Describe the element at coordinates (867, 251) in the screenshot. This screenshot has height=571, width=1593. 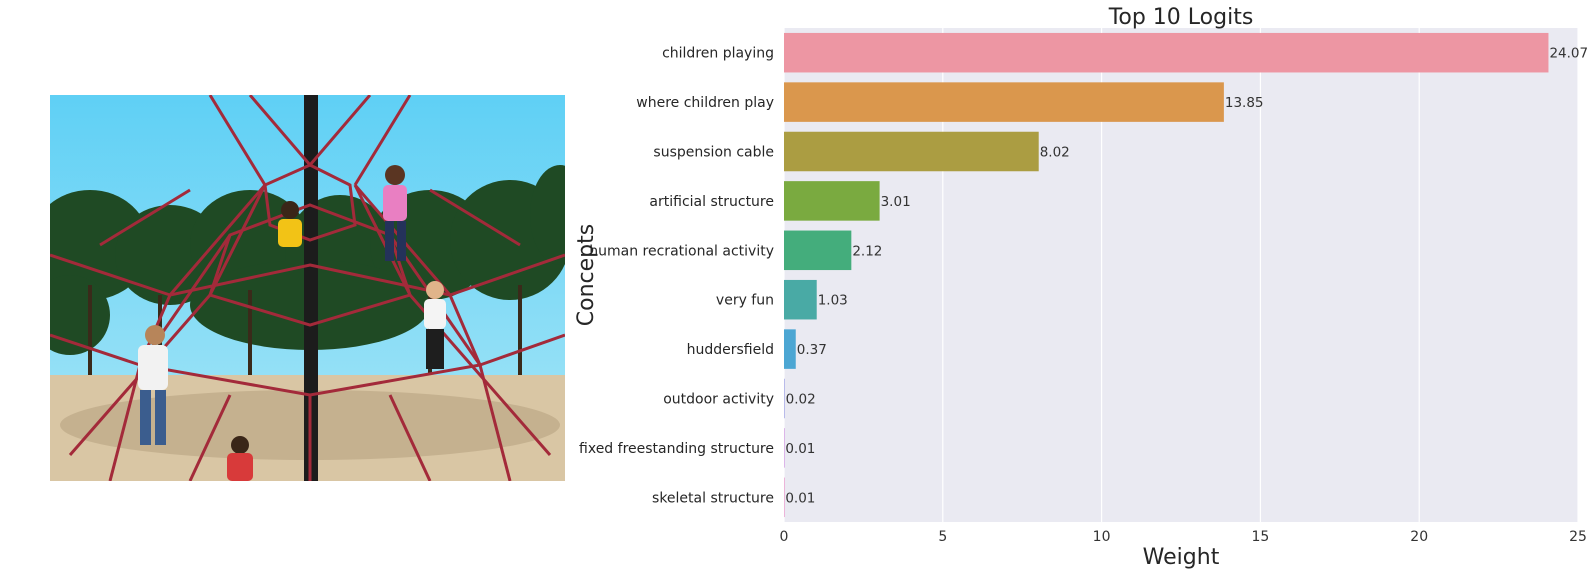
I see `data-label: 2.12` at that location.